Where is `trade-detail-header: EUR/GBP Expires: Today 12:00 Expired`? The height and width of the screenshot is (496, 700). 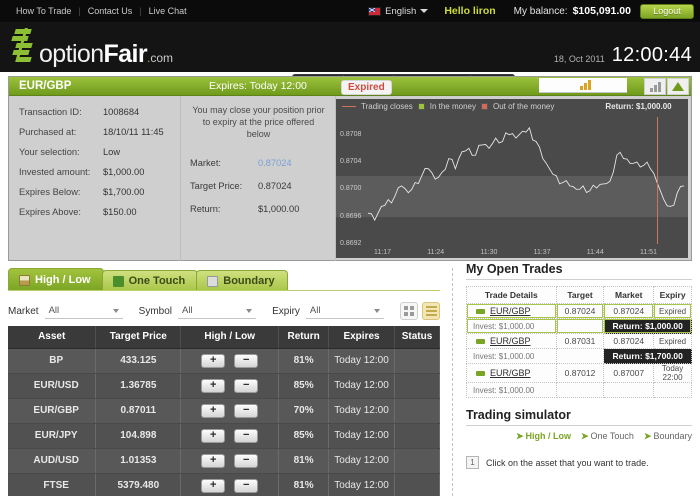 trade-detail-header: EUR/GBP Expires: Today 12:00 Expired is located at coordinates (350, 86).